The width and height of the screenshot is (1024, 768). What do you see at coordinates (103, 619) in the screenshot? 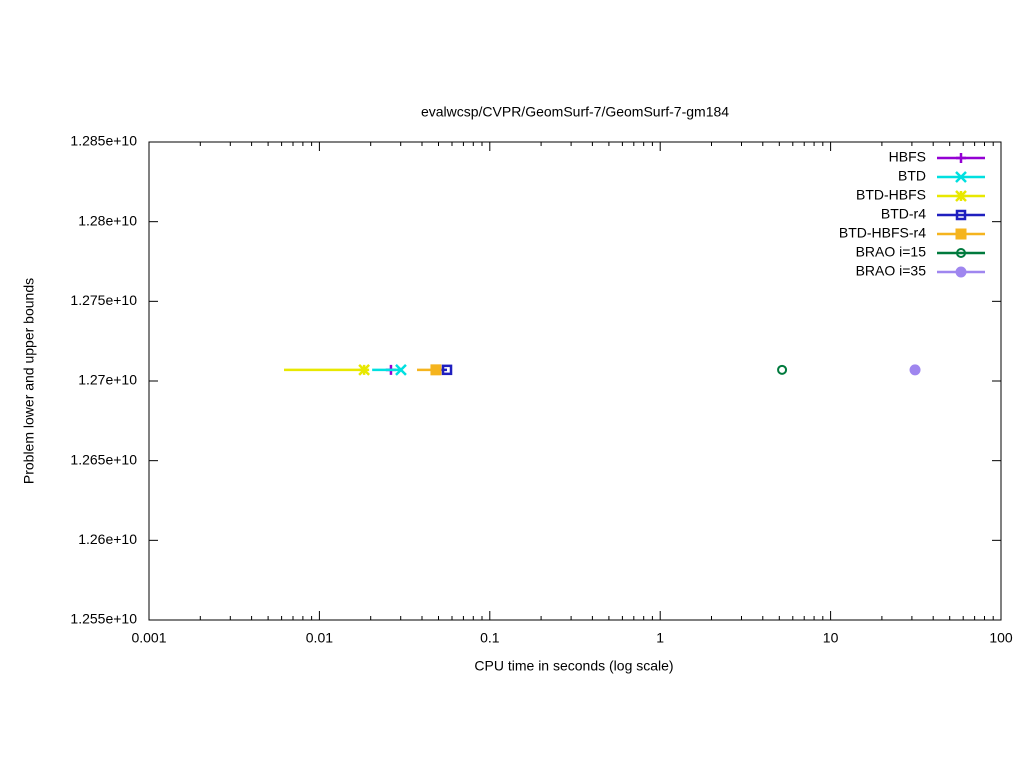
I see `y-tick-label: 1.255e+10` at bounding box center [103, 619].